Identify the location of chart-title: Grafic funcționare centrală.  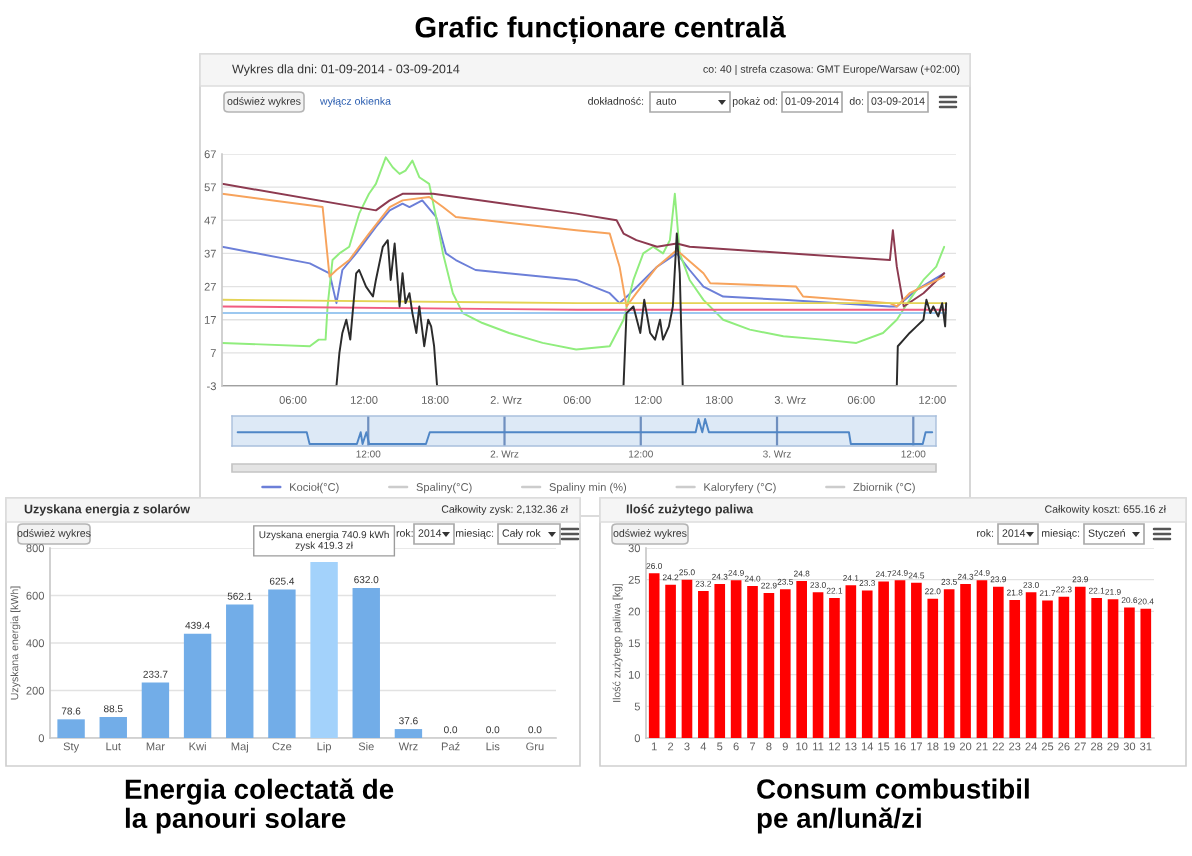
(600, 30).